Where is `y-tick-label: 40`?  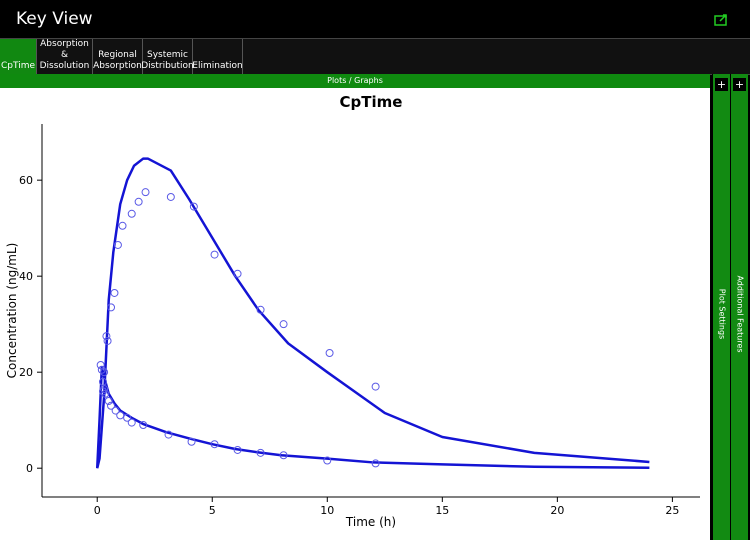
y-tick-label: 40 is located at coordinates (26, 276).